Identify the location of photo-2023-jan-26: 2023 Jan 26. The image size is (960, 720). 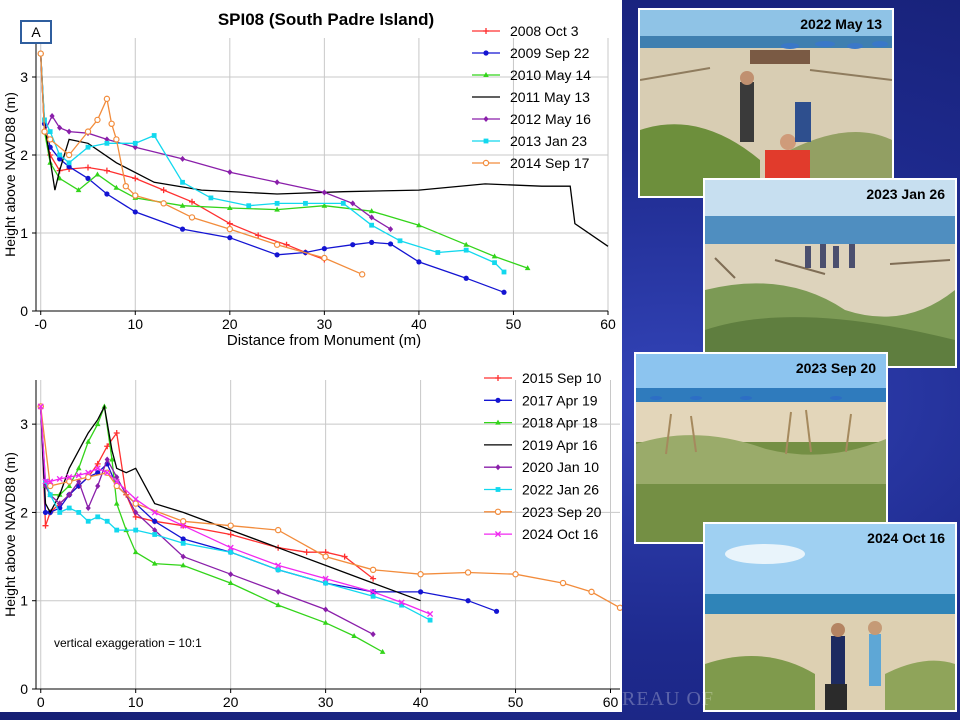
(830, 273).